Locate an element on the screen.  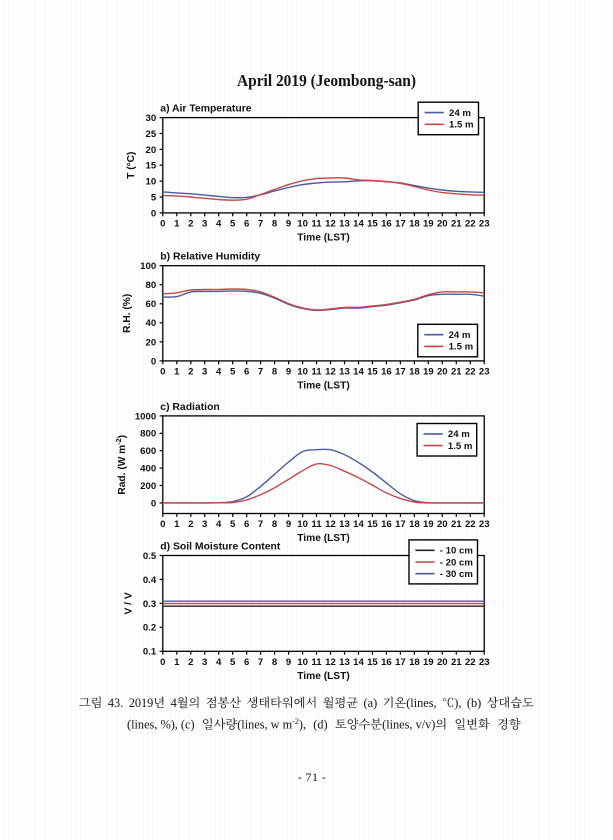
svg-text: Rad. (W m-2) is located at coordinates (121, 465).